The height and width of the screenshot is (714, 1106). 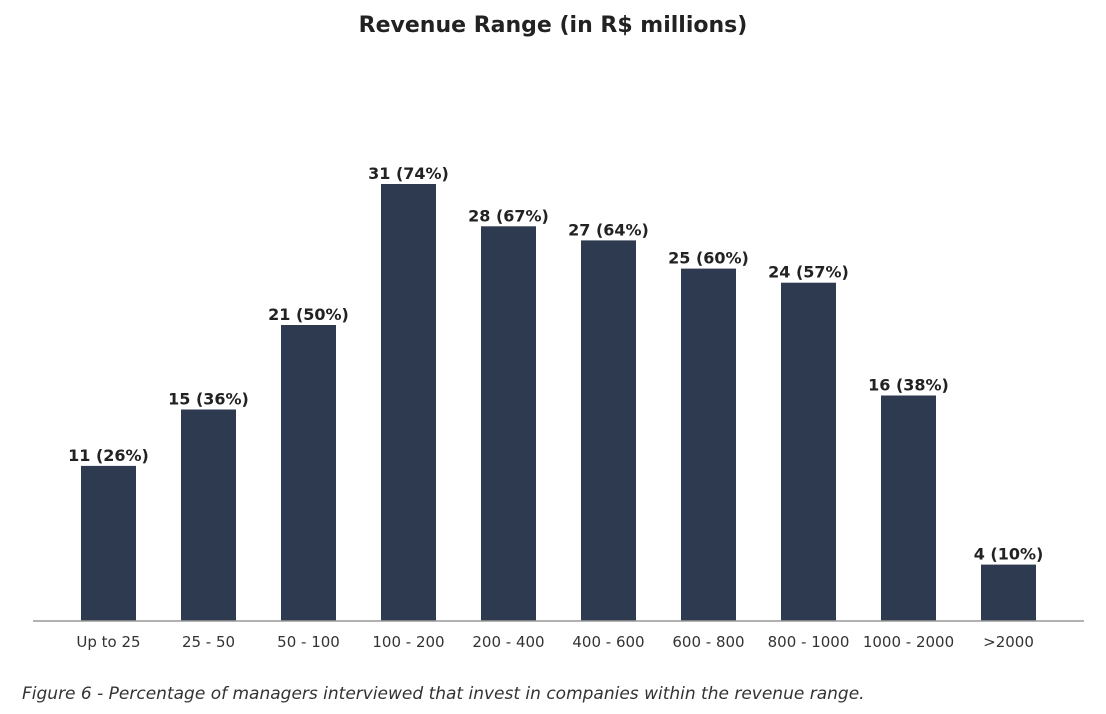 What do you see at coordinates (1009, 554) in the screenshot?
I see `data-label-9: 4 (10%)` at bounding box center [1009, 554].